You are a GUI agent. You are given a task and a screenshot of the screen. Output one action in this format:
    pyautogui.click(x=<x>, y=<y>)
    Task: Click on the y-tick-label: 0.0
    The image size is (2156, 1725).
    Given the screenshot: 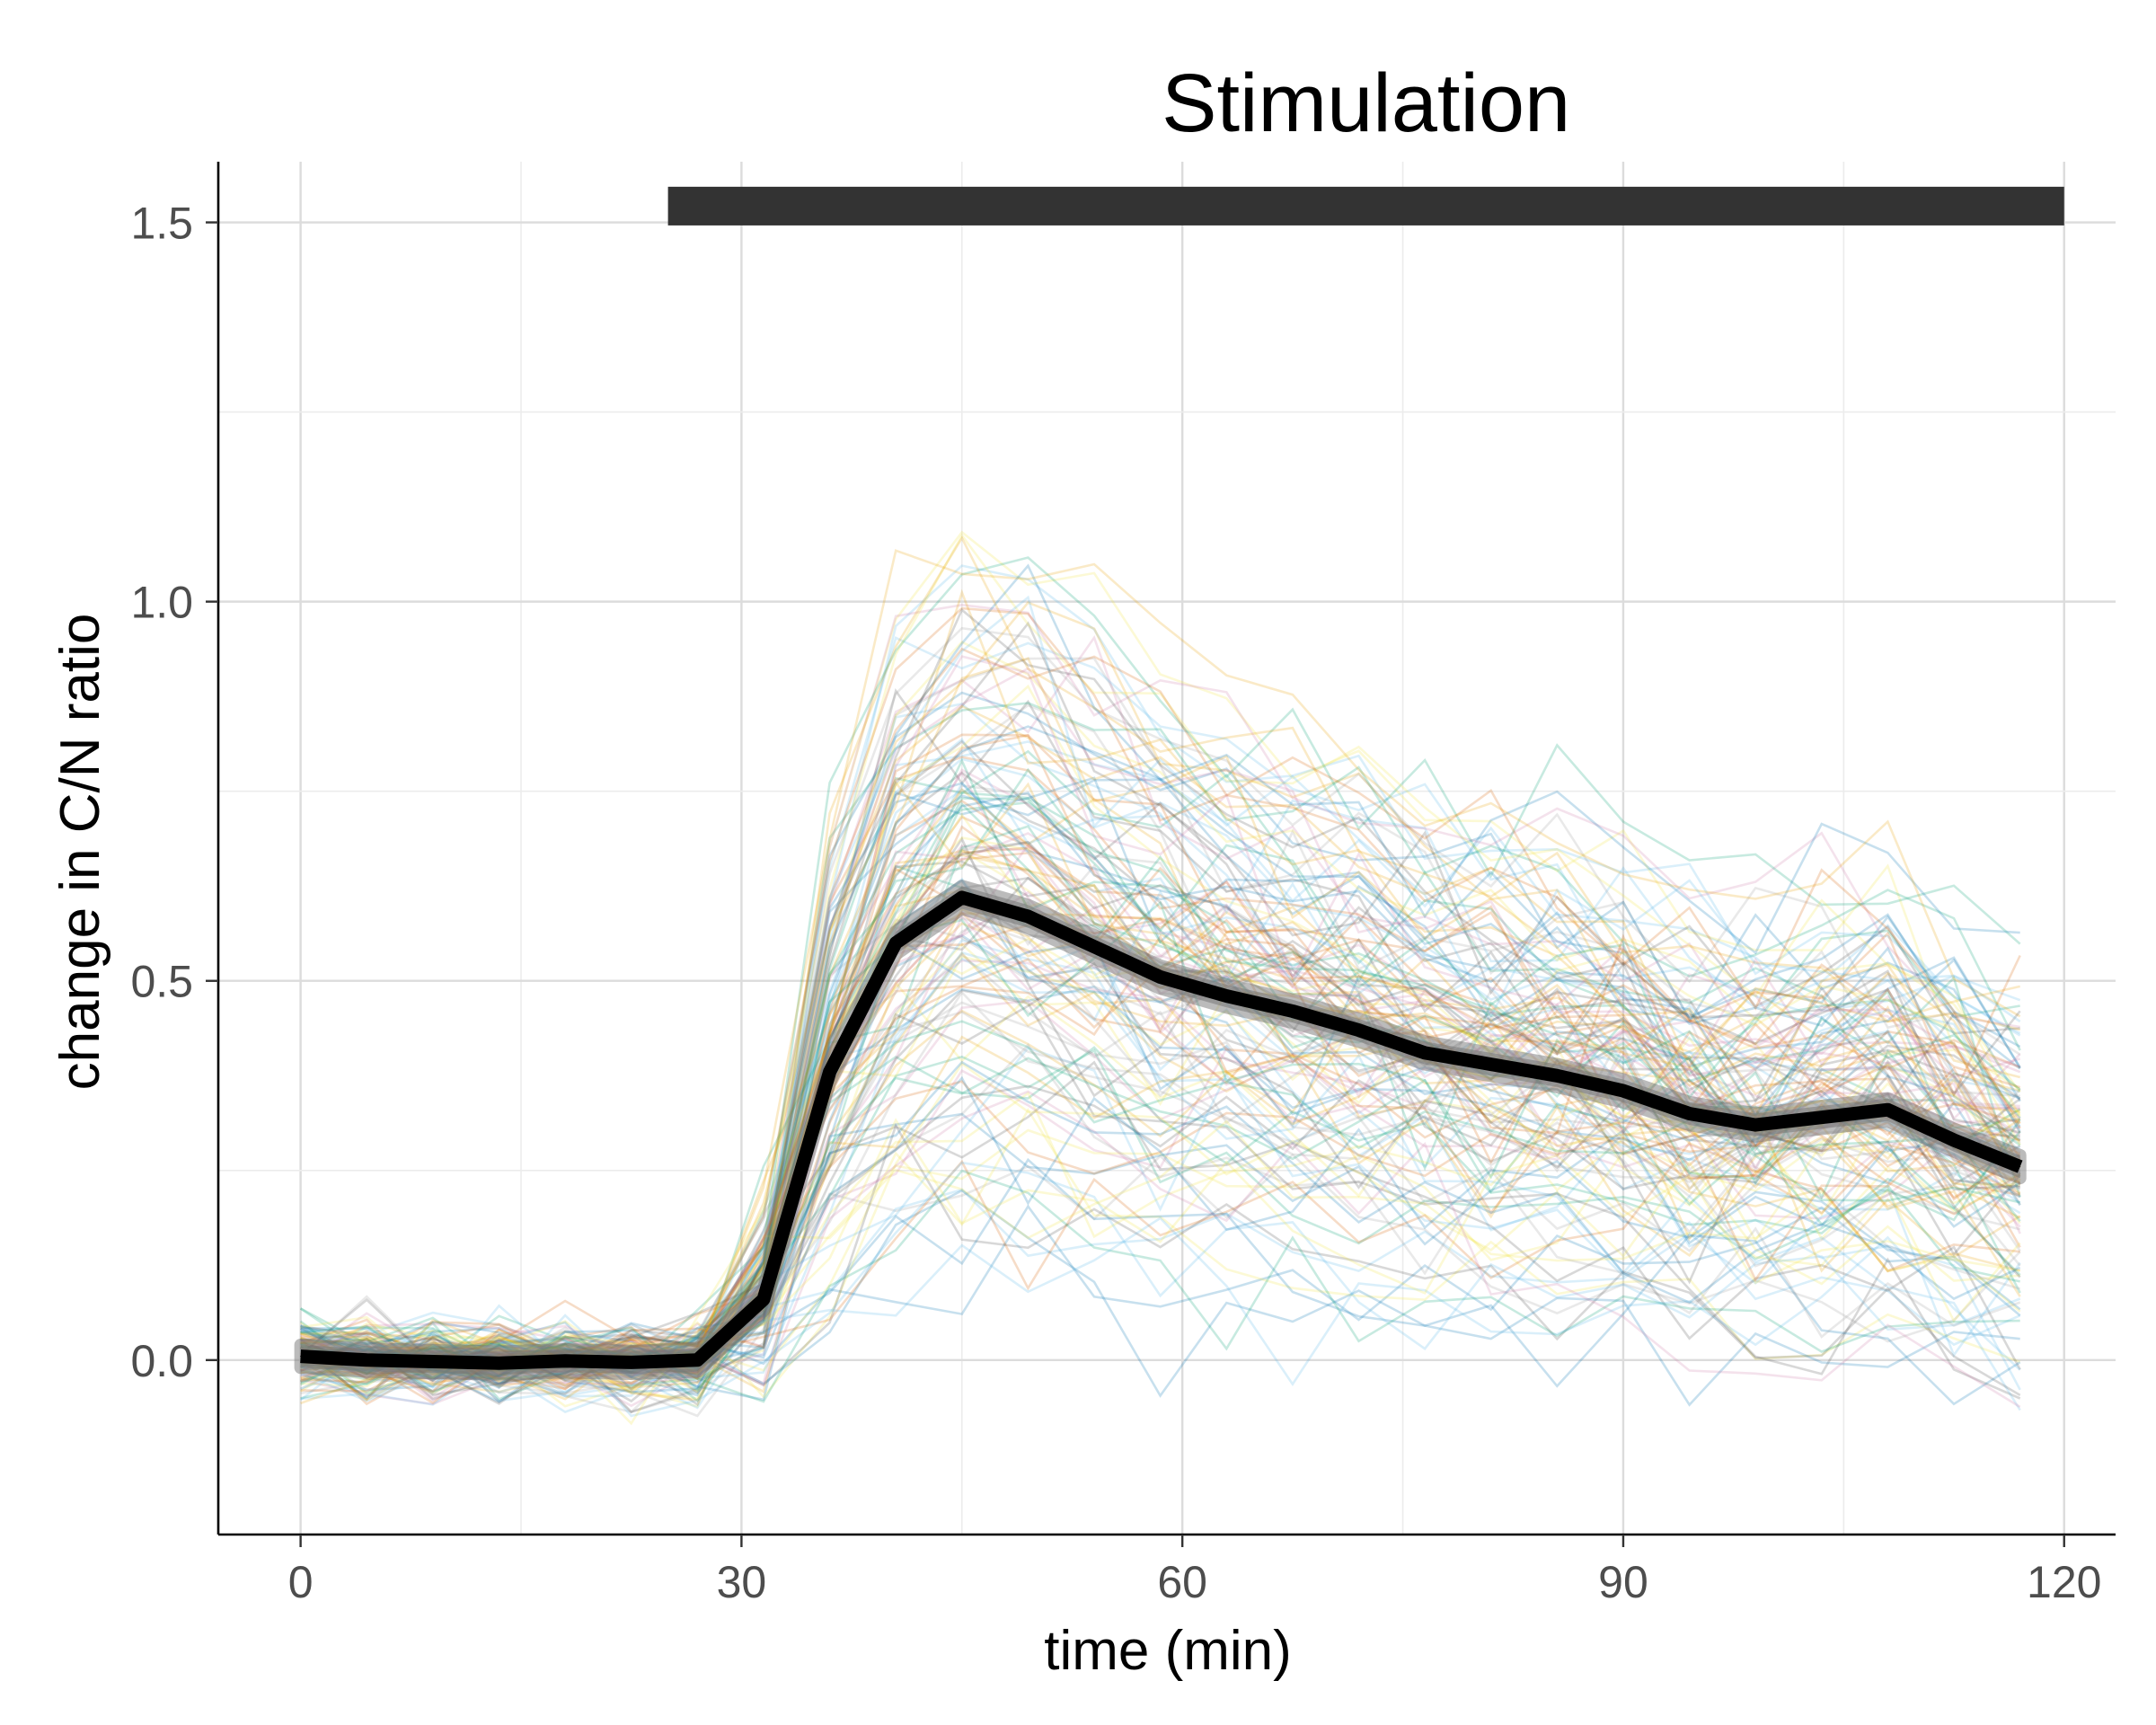 What is the action you would take?
    pyautogui.click(x=161, y=1361)
    